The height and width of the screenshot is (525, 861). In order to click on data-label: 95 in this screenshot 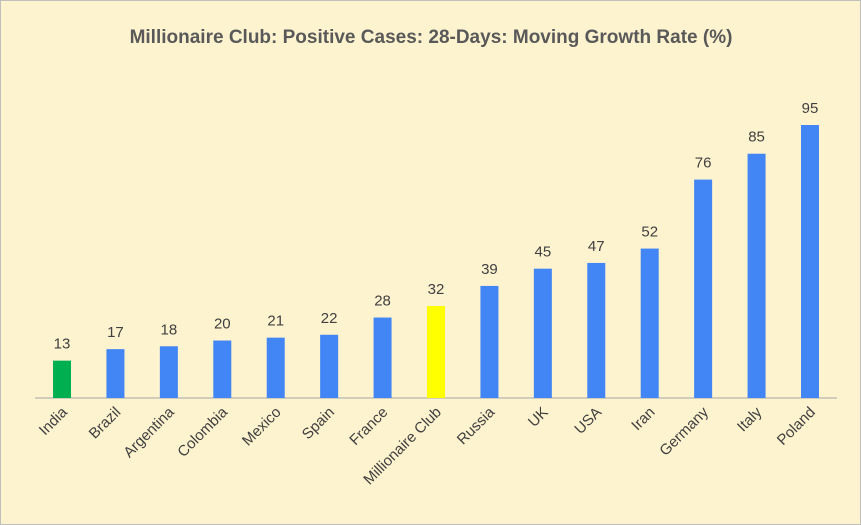, I will do `click(810, 108)`.